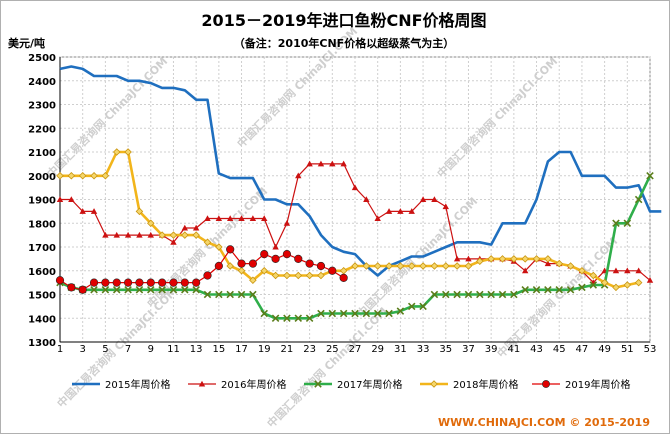  Describe the element at coordinates (559, 349) in the screenshot. I see `x-tick-label: 45` at that location.